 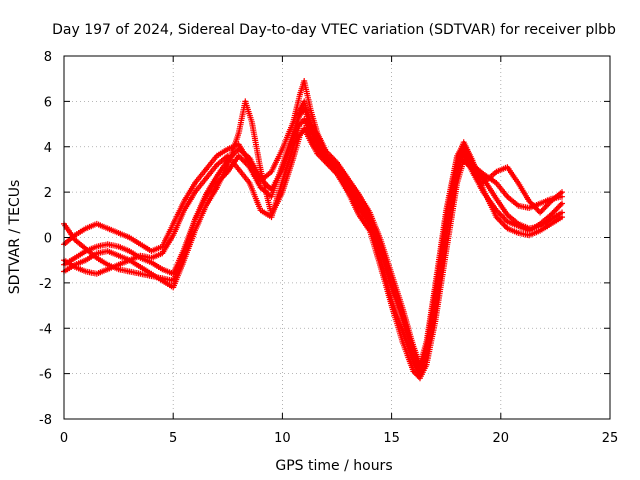 I want to click on y-tick-label: 6, so click(x=48, y=102).